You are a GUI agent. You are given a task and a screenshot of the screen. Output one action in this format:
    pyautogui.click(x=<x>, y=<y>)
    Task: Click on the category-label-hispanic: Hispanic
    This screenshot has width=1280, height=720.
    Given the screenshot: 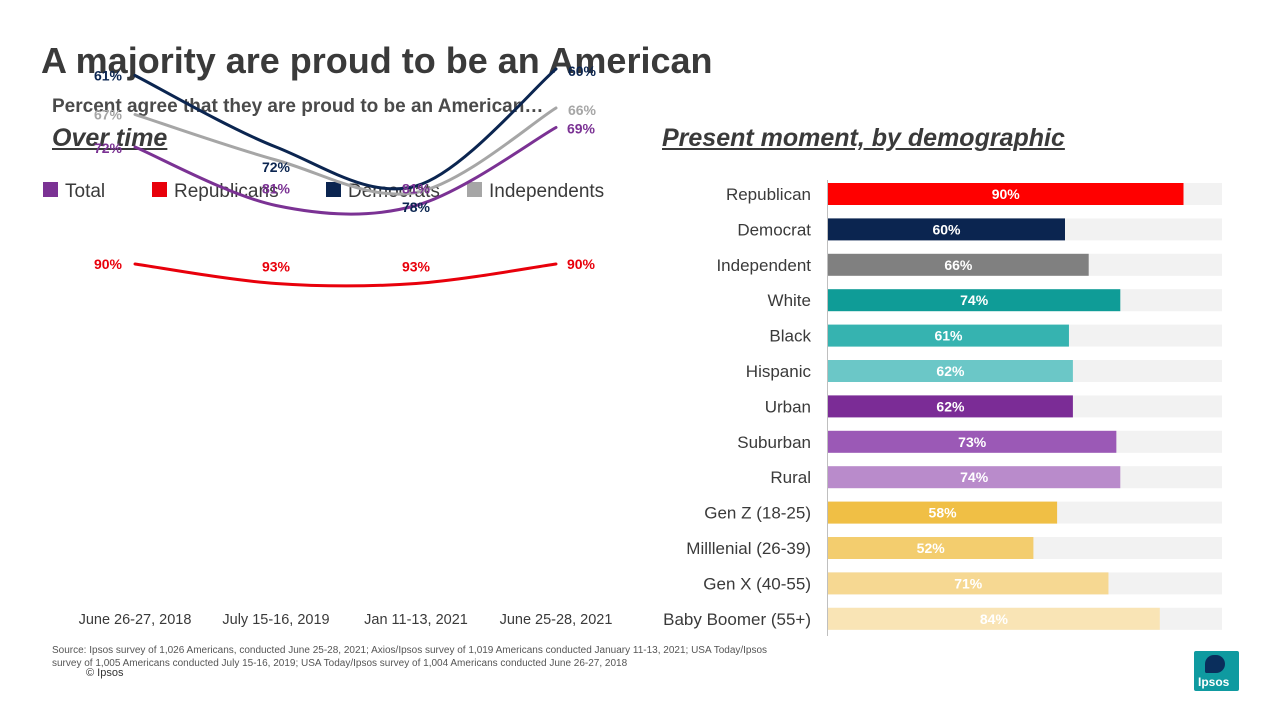 What is the action you would take?
    pyautogui.click(x=779, y=371)
    